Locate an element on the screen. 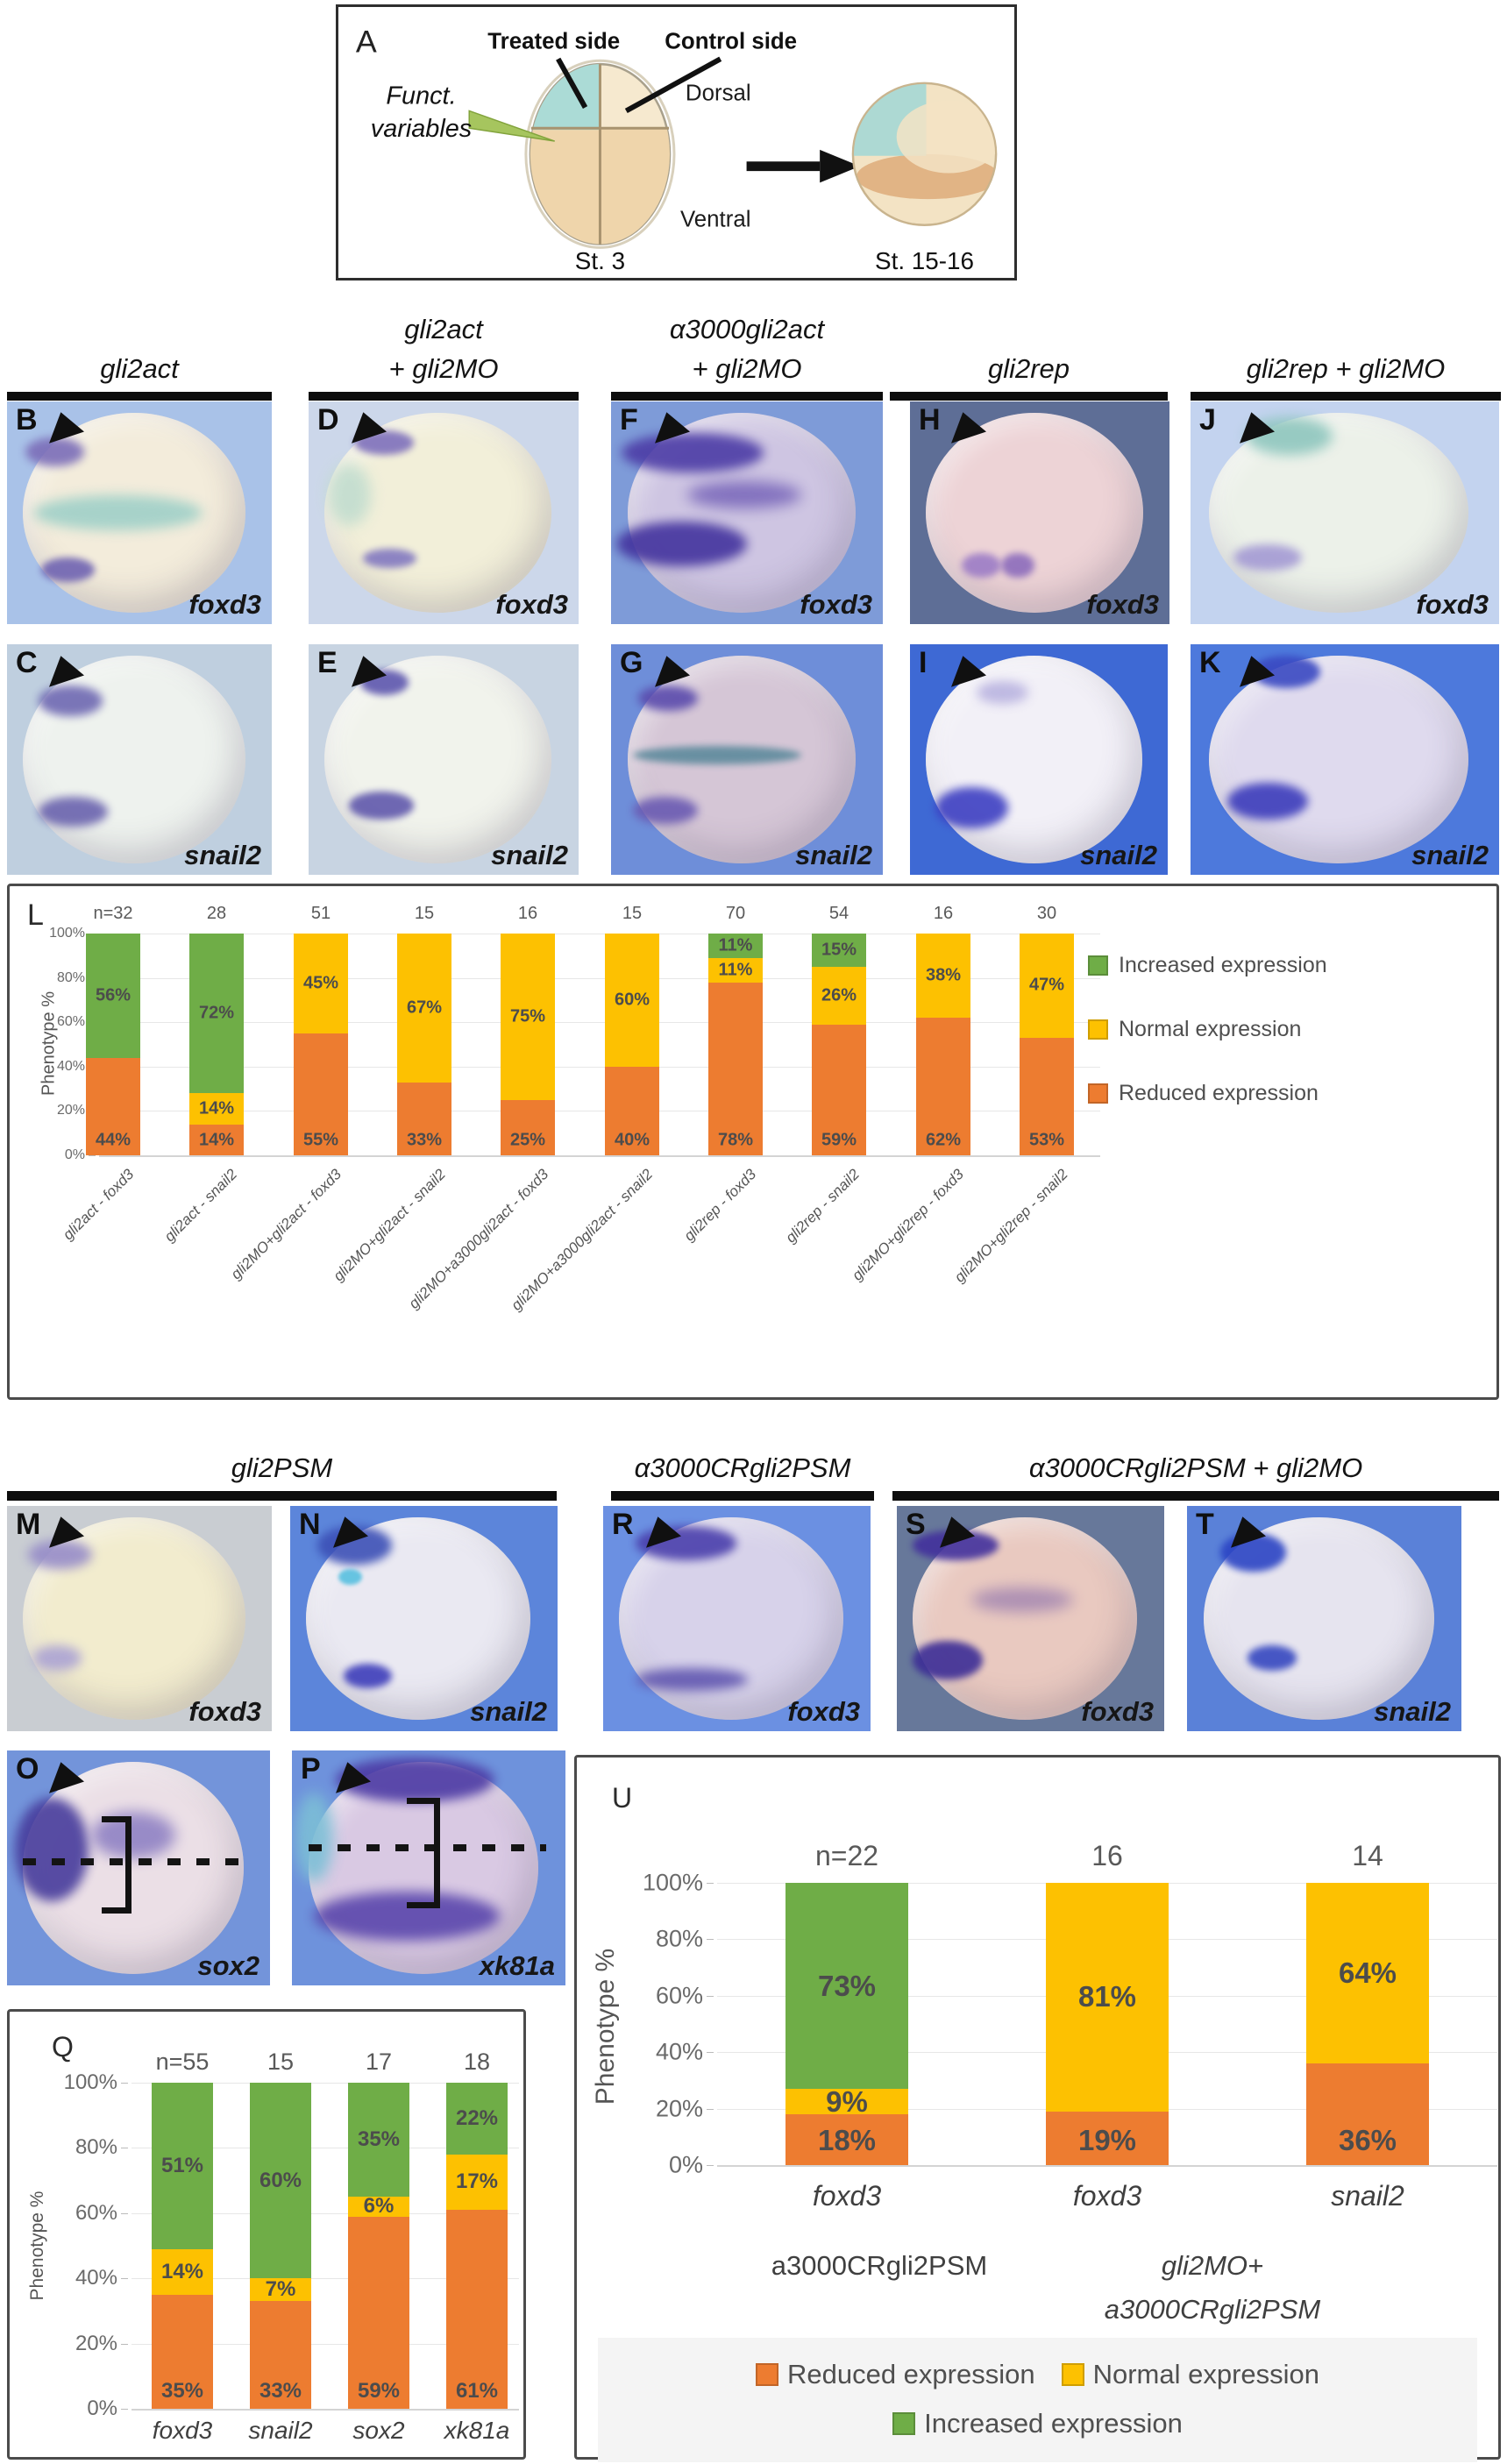 This screenshot has height=2464, width=1507. legend-swatch-reduced is located at coordinates (1098, 1093).